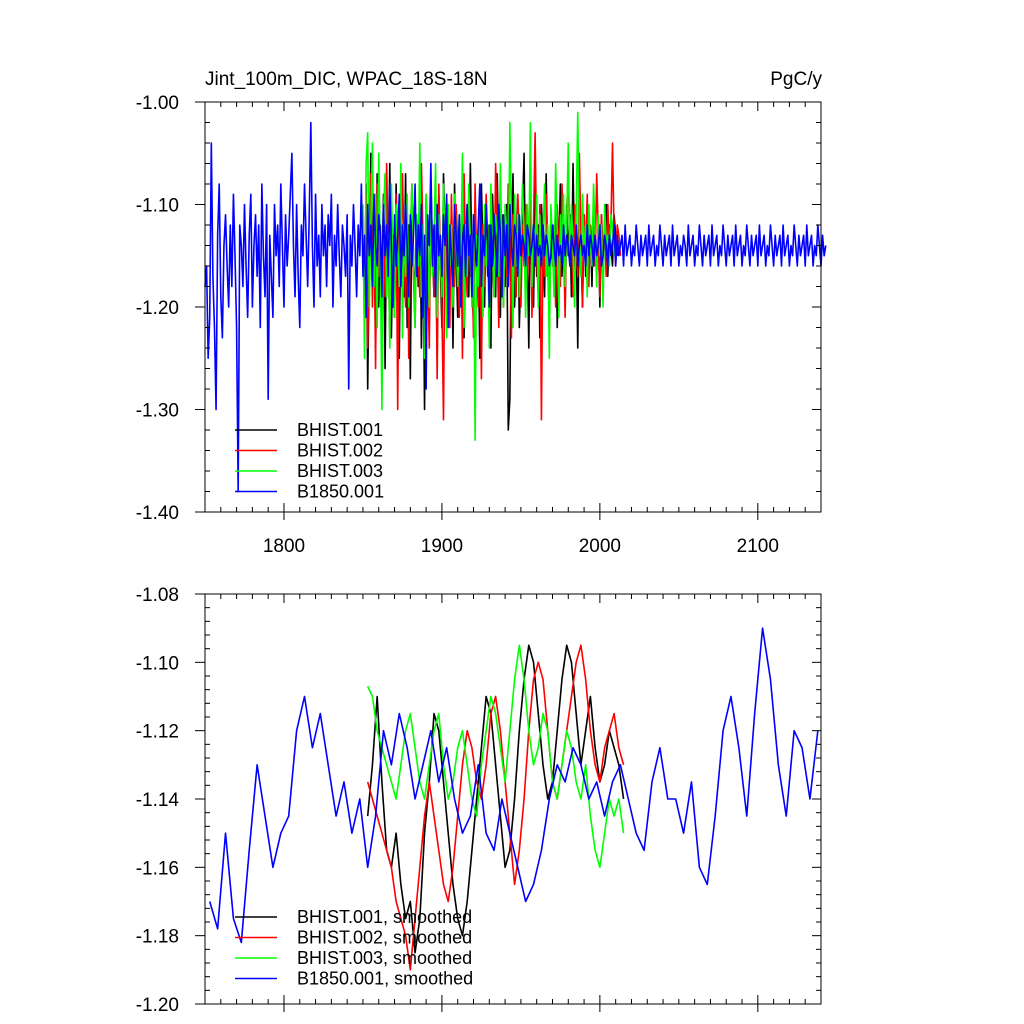  I want to click on x-tick-label: 1900, so click(442, 546).